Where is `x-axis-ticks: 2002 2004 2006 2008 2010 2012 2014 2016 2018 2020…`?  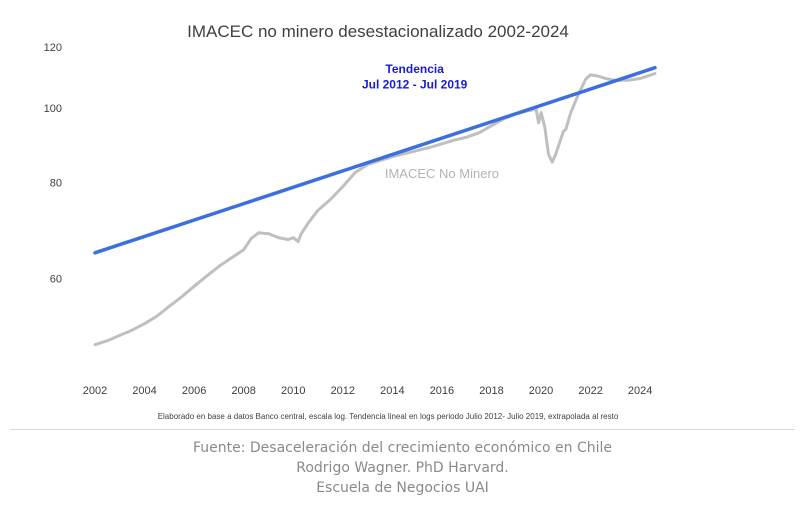
x-axis-ticks: 2002 2004 2006 2008 2010 2012 2014 2016 2018 2020… is located at coordinates (368, 391).